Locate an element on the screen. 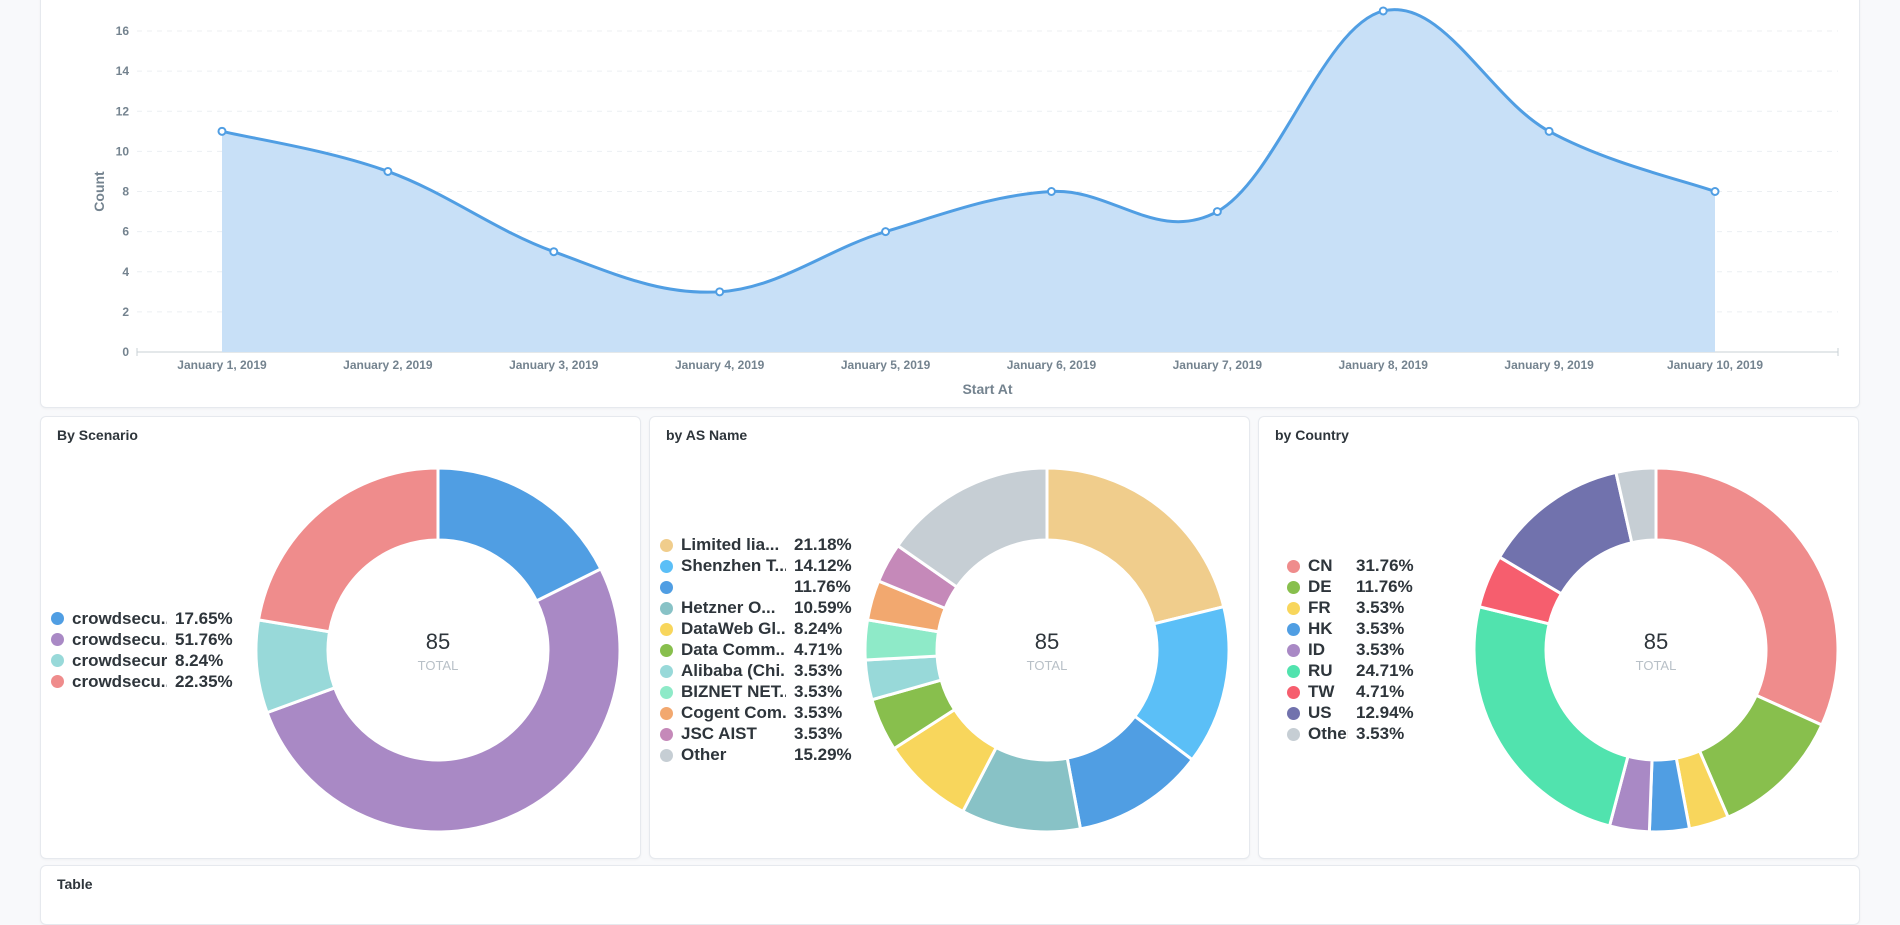 Image resolution: width=1900 pixels, height=925 pixels. donut-chart: 85 TOTAL is located at coordinates (438, 650).